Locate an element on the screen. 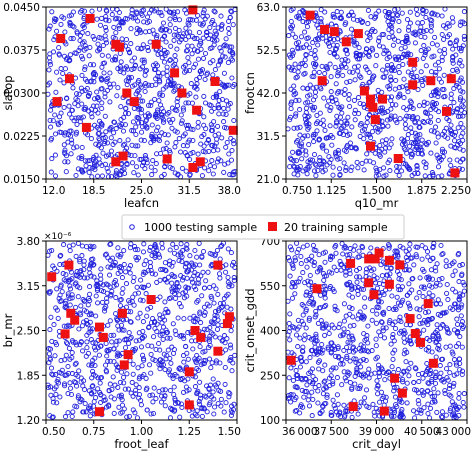 This screenshot has height=452, width=474. legend-training-marker is located at coordinates (272, 226).